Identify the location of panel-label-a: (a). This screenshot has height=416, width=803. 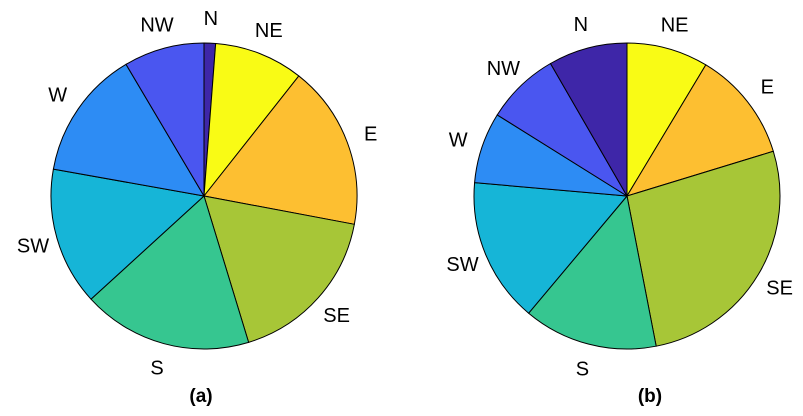
(200, 396).